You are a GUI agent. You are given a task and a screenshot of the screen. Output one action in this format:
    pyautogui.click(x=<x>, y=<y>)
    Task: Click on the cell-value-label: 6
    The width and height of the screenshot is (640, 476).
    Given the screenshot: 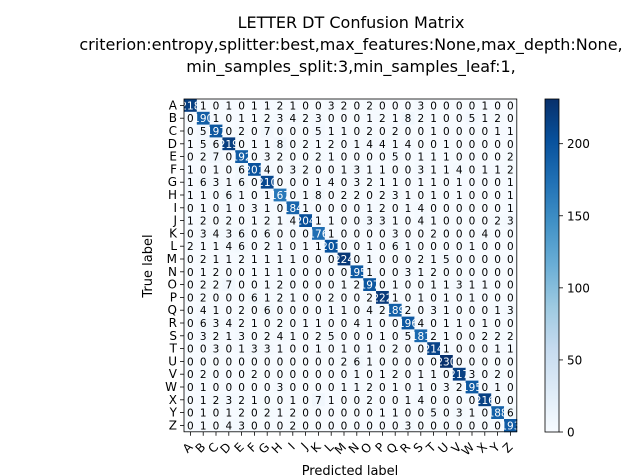 What is the action you would take?
    pyautogui.click(x=267, y=234)
    